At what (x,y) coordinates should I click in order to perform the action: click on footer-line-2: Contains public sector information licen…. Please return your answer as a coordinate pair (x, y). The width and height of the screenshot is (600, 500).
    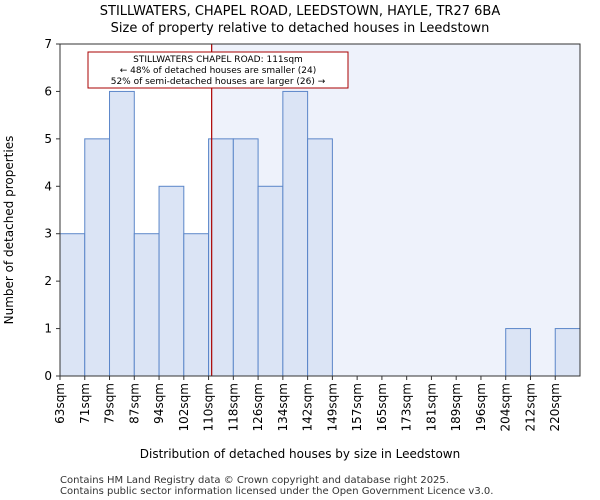
    Looking at the image, I should click on (276, 491).